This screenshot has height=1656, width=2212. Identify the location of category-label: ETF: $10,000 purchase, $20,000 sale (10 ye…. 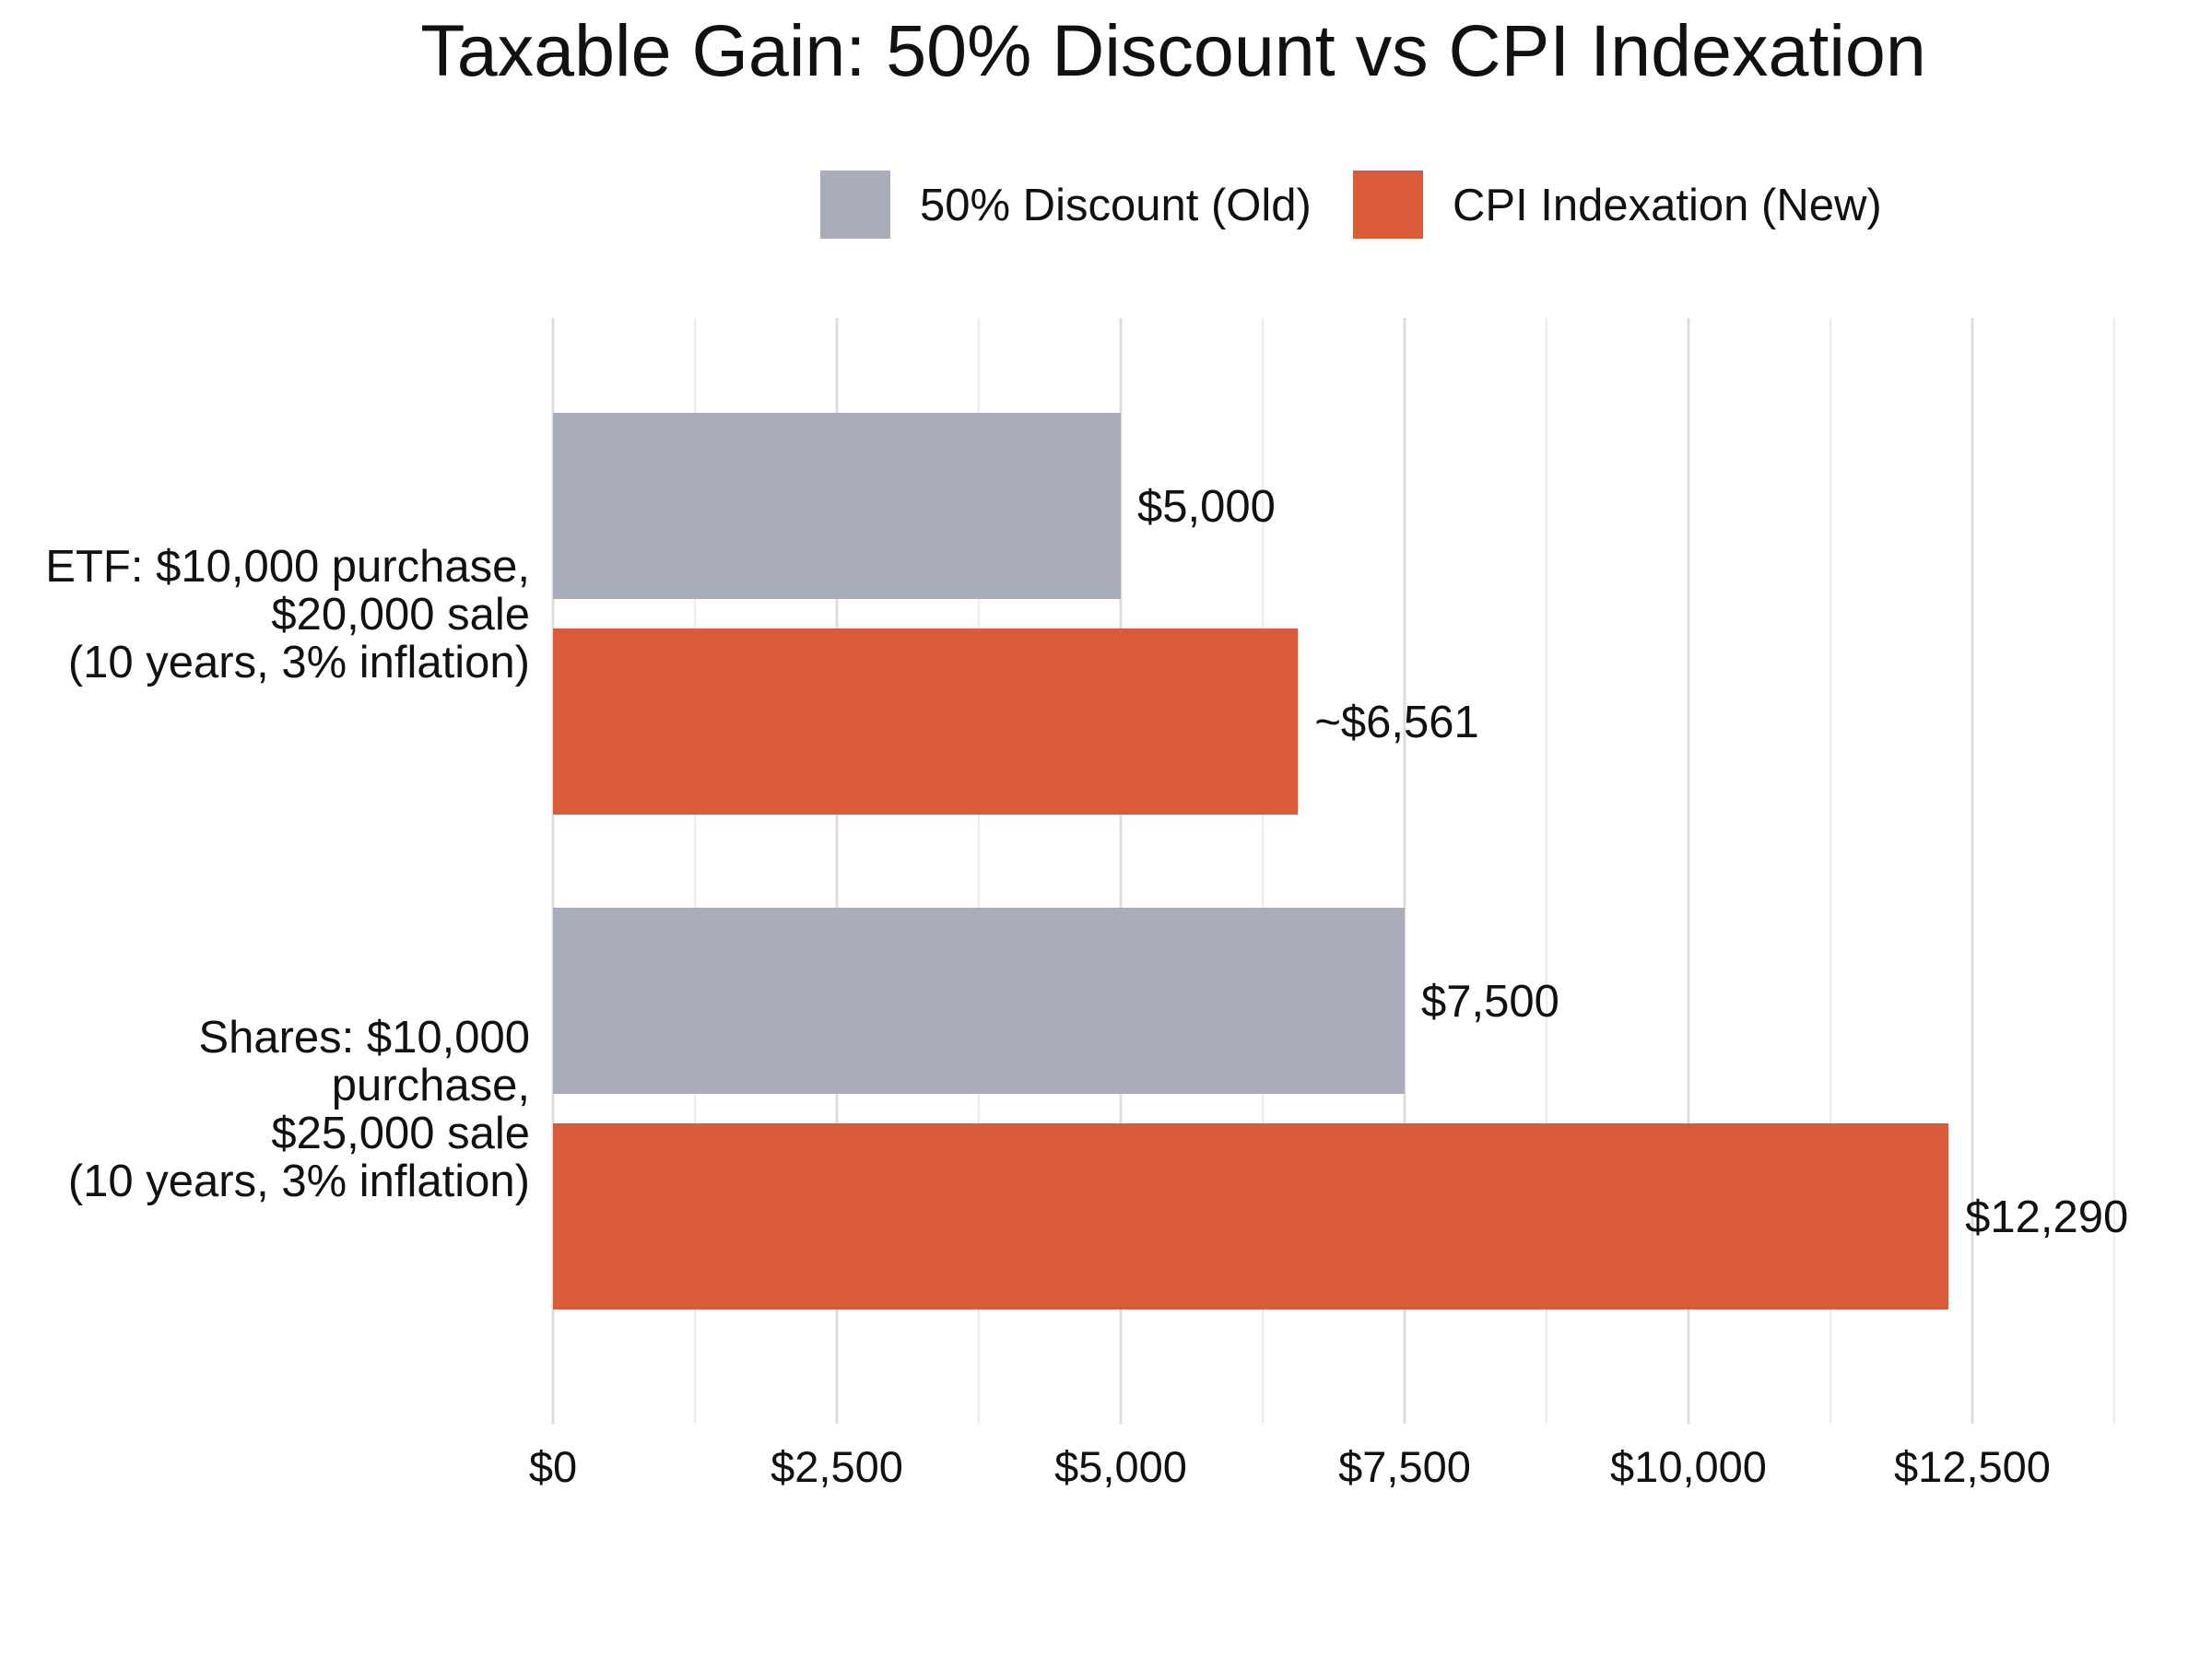
(287, 614).